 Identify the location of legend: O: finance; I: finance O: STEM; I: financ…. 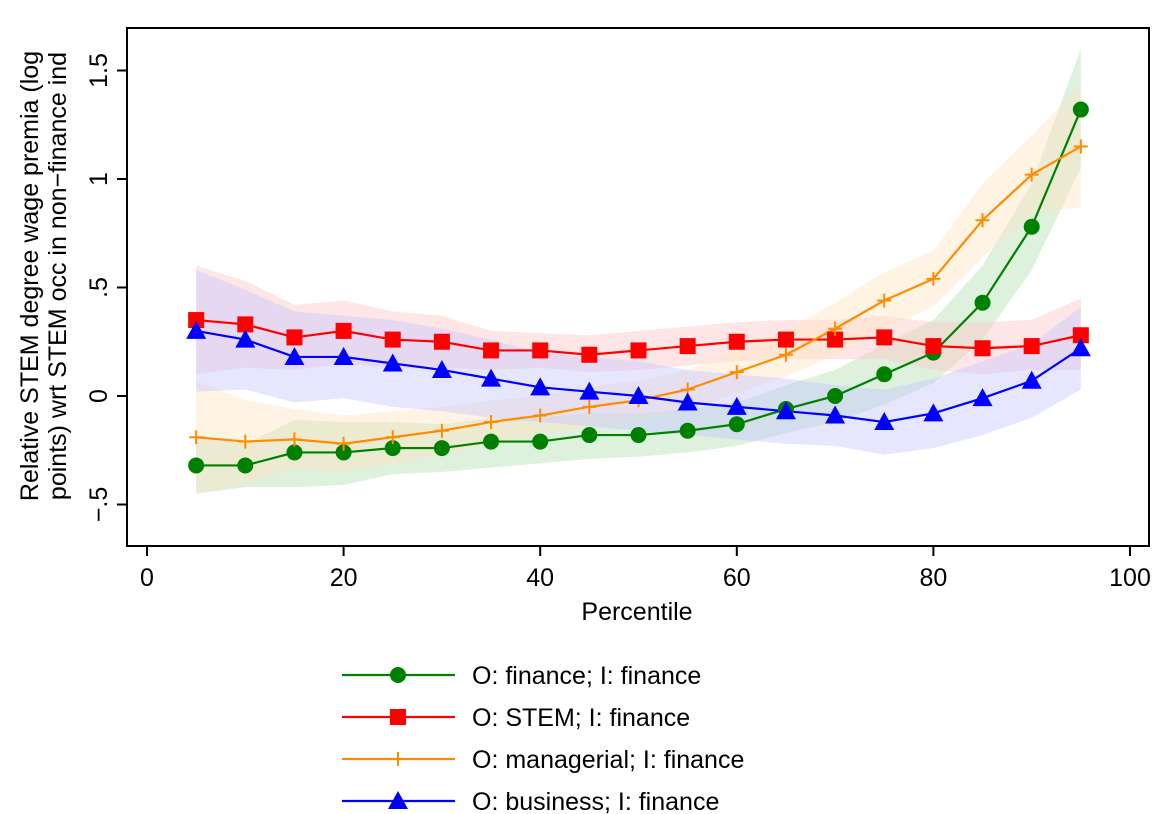
(543, 738).